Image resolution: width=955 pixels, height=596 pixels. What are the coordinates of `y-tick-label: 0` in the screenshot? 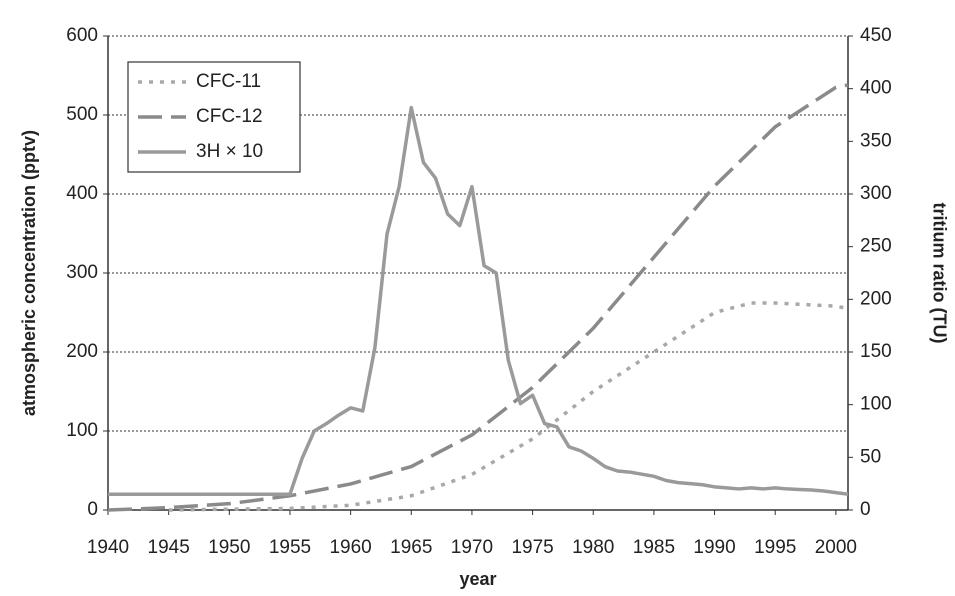 It's located at (92, 509).